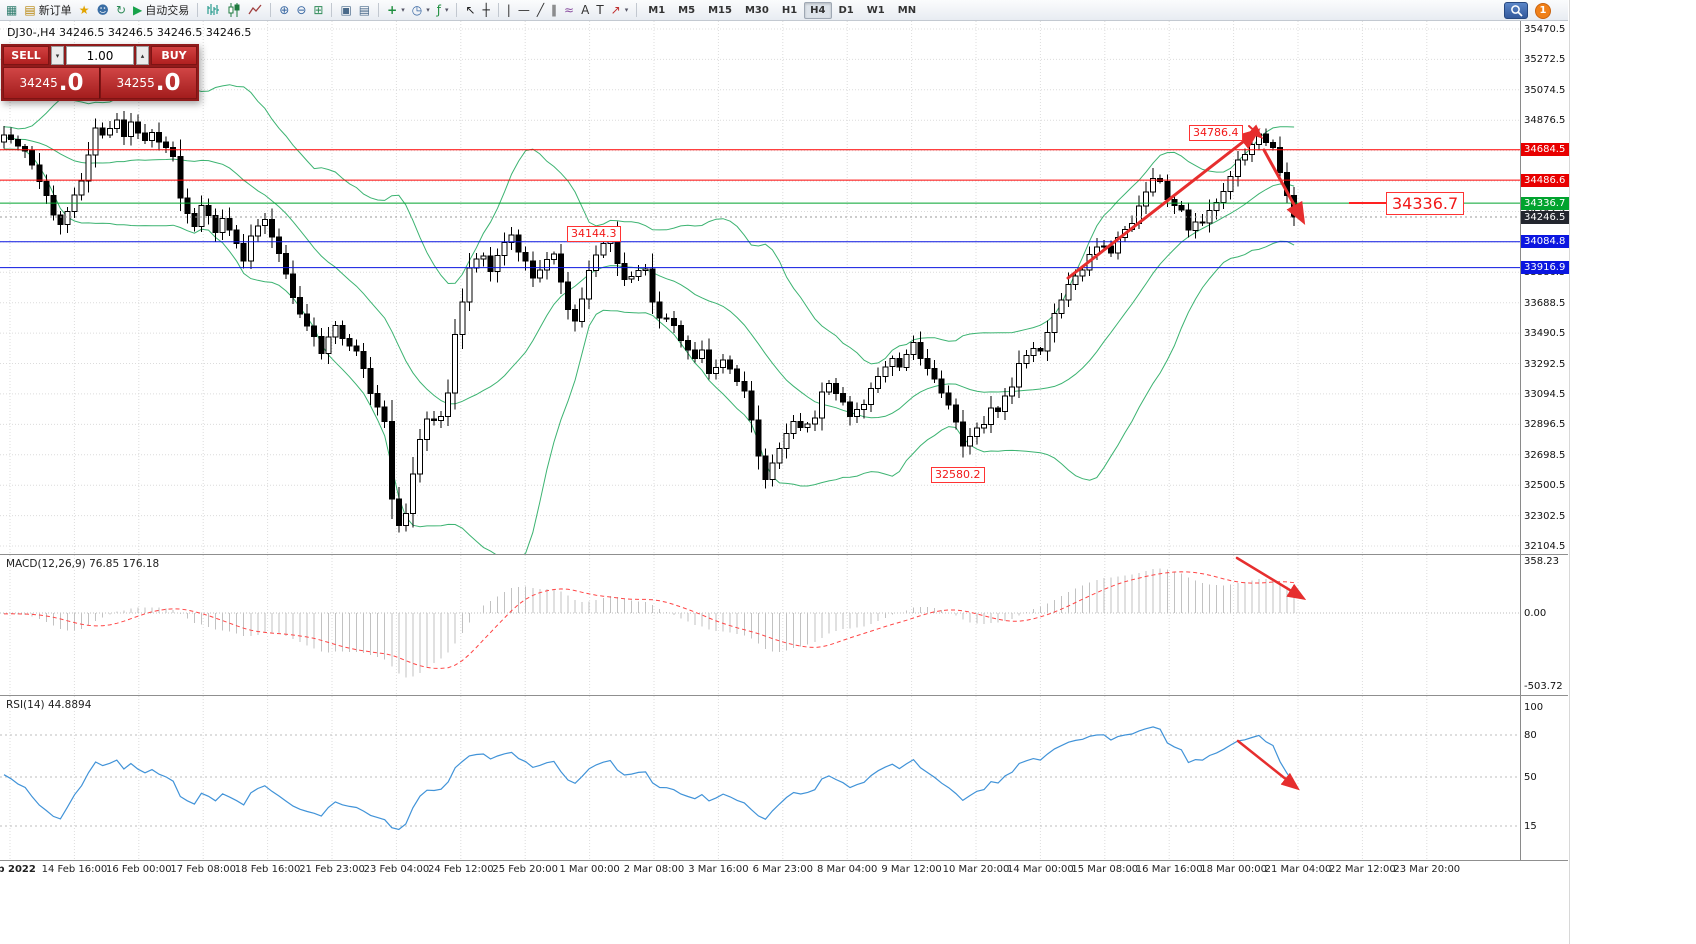 This screenshot has height=944, width=1696. I want to click on macd-plot, so click(760, 624).